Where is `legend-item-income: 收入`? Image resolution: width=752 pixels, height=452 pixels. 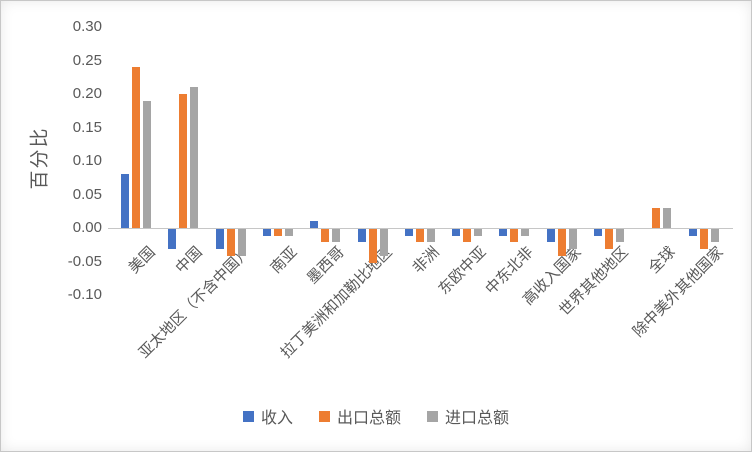 legend-item-income: 收入 is located at coordinates (267, 416).